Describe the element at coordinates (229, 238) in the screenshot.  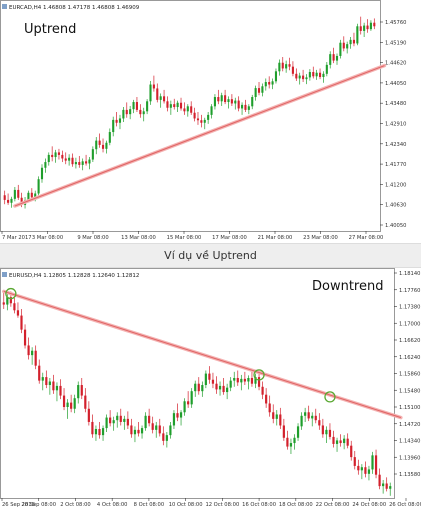
I see `x-tick-label: 17 Mar 08:00` at that location.